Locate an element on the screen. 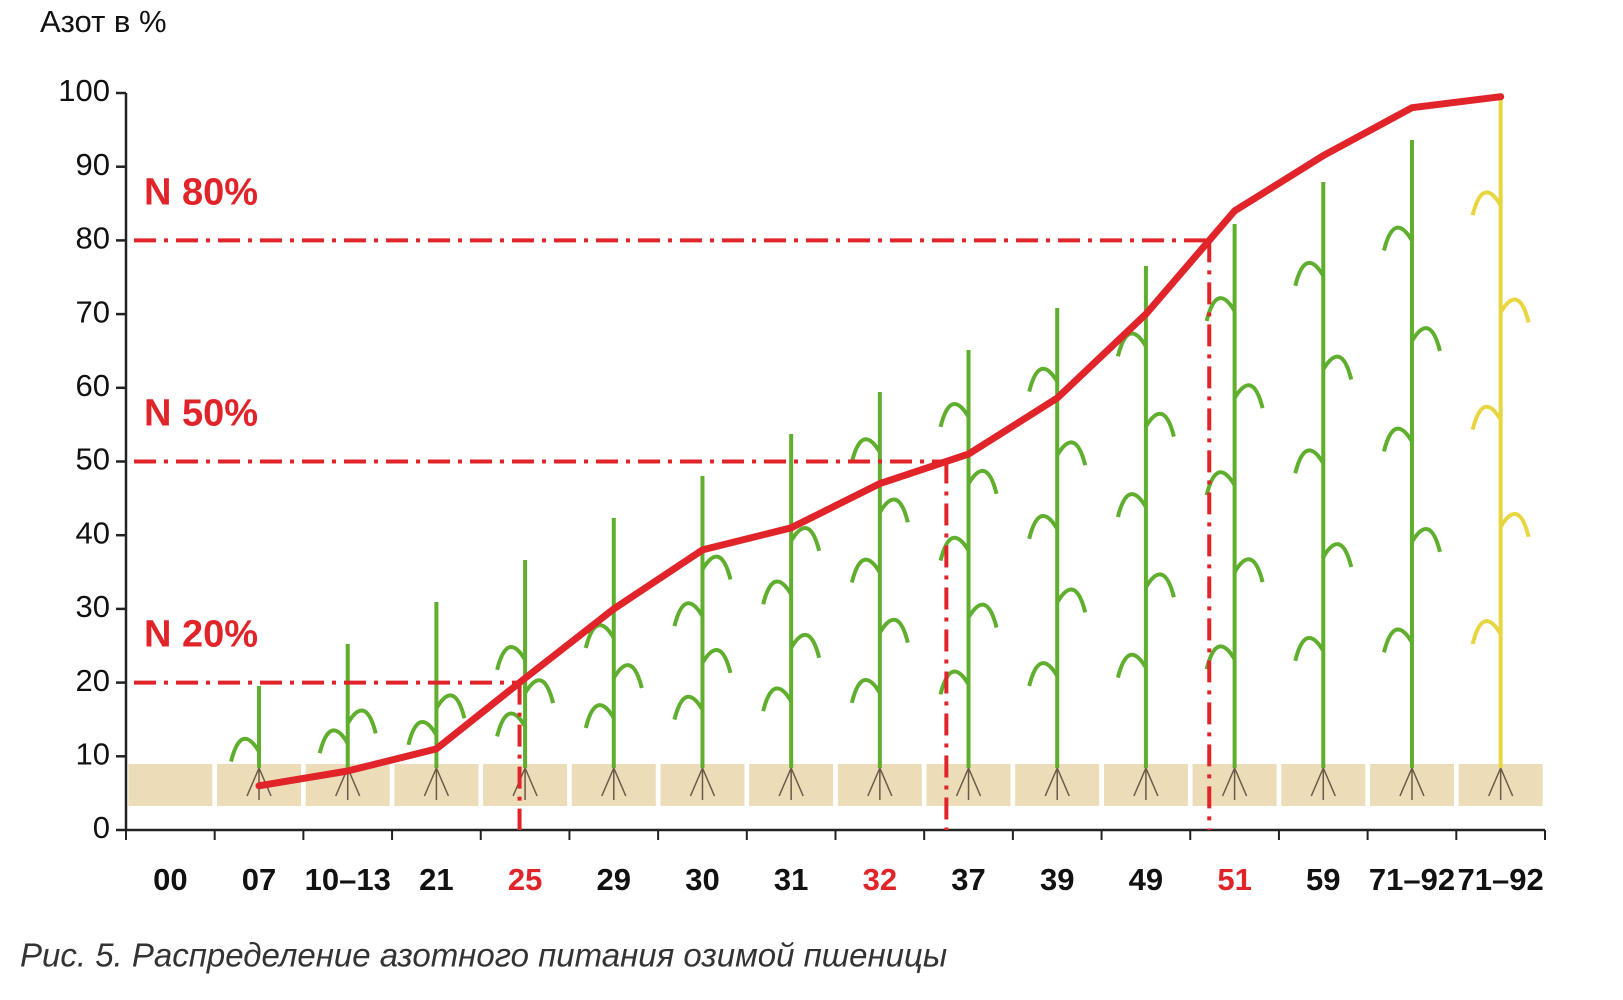  x-tick-label: 59 is located at coordinates (1323, 879).